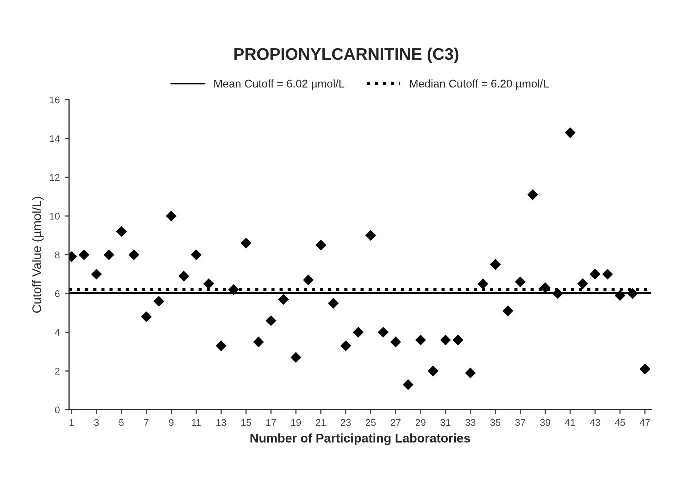 This screenshot has width=693, height=500. What do you see at coordinates (471, 422) in the screenshot?
I see `x-tick-label: 33` at bounding box center [471, 422].